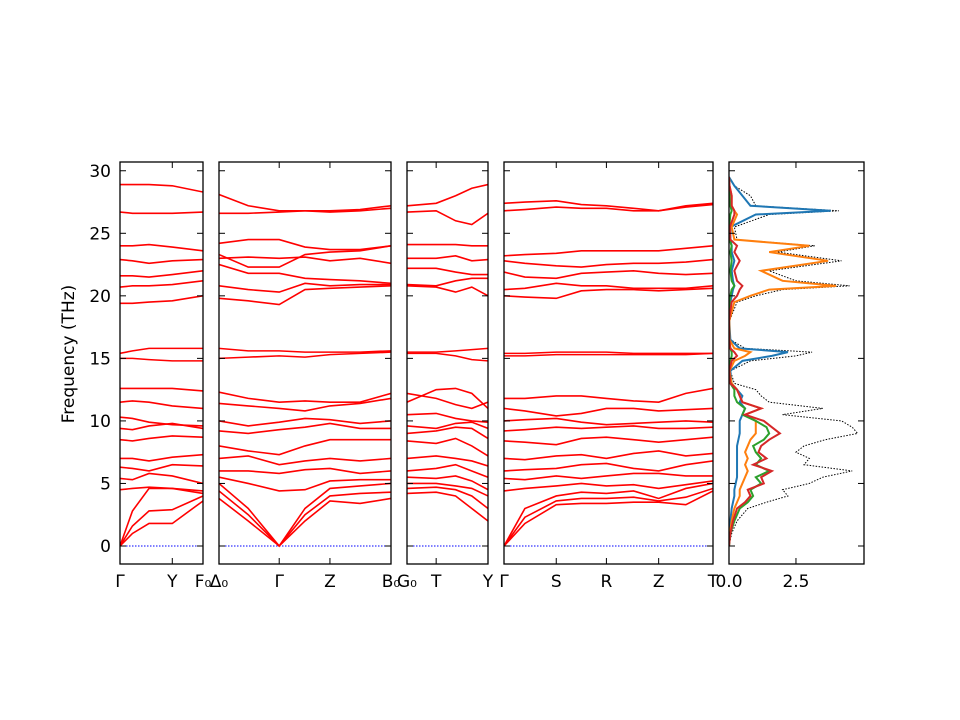 The image size is (960, 720). Describe the element at coordinates (105, 484) in the screenshot. I see `y-tick-label: 5` at that location.